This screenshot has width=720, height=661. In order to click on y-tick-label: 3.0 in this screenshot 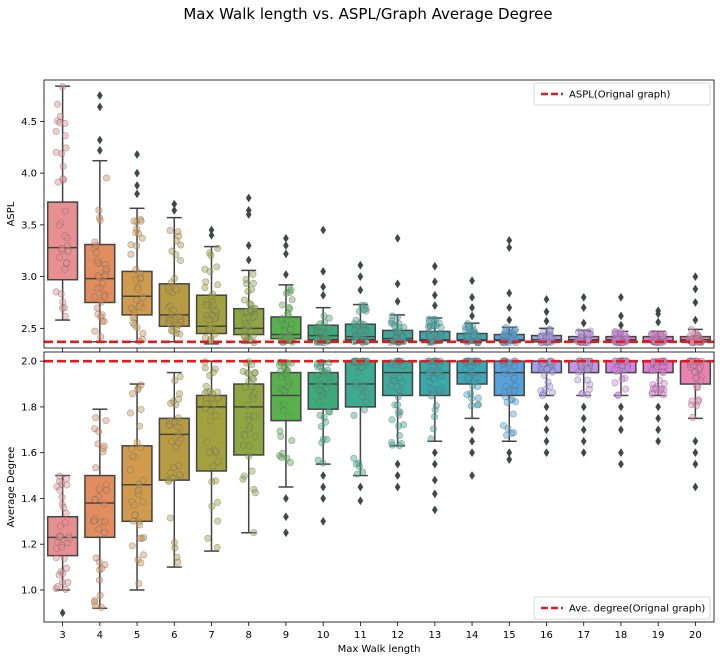, I will do `click(29, 277)`.